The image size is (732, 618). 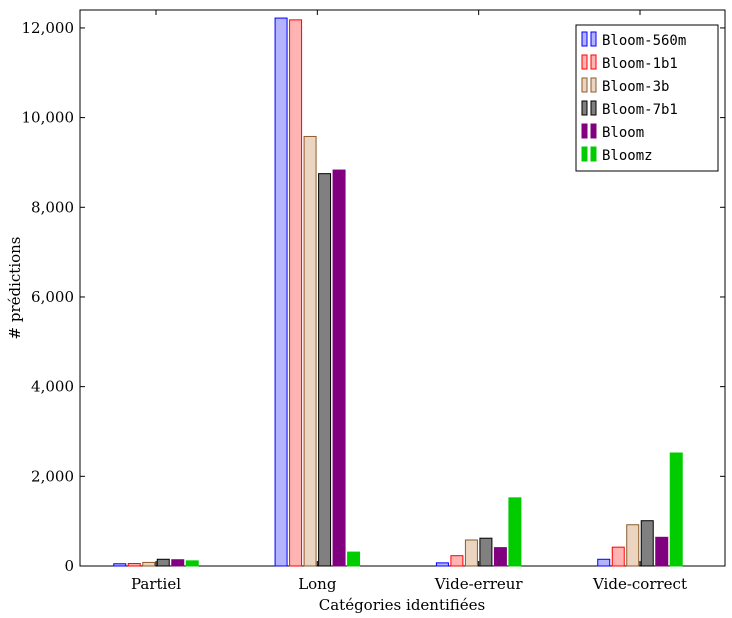 I want to click on x-axis-title: Catégories identifiées, so click(x=402, y=605).